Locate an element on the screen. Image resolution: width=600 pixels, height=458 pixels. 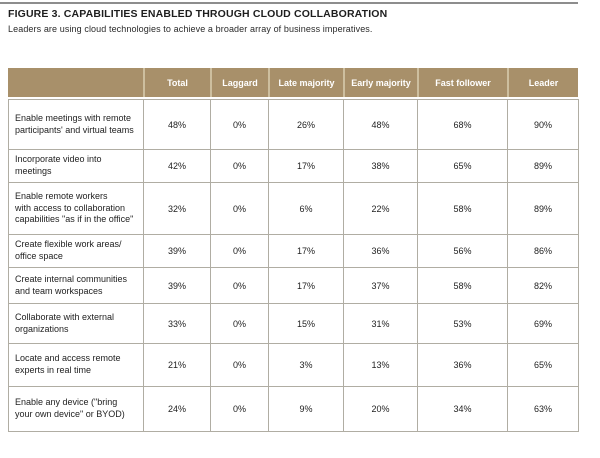
value-cell: 69% is located at coordinates (543, 323).